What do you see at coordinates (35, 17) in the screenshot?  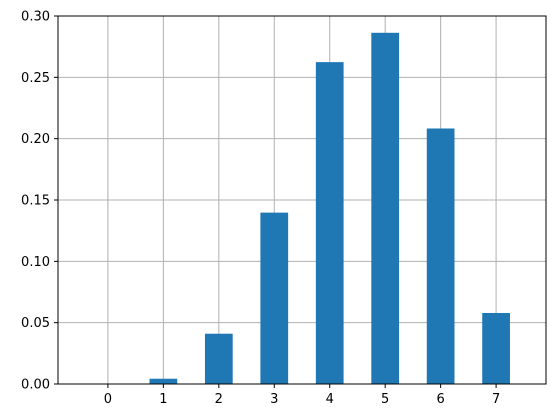 I see `y-tick-label: 0.30` at bounding box center [35, 17].